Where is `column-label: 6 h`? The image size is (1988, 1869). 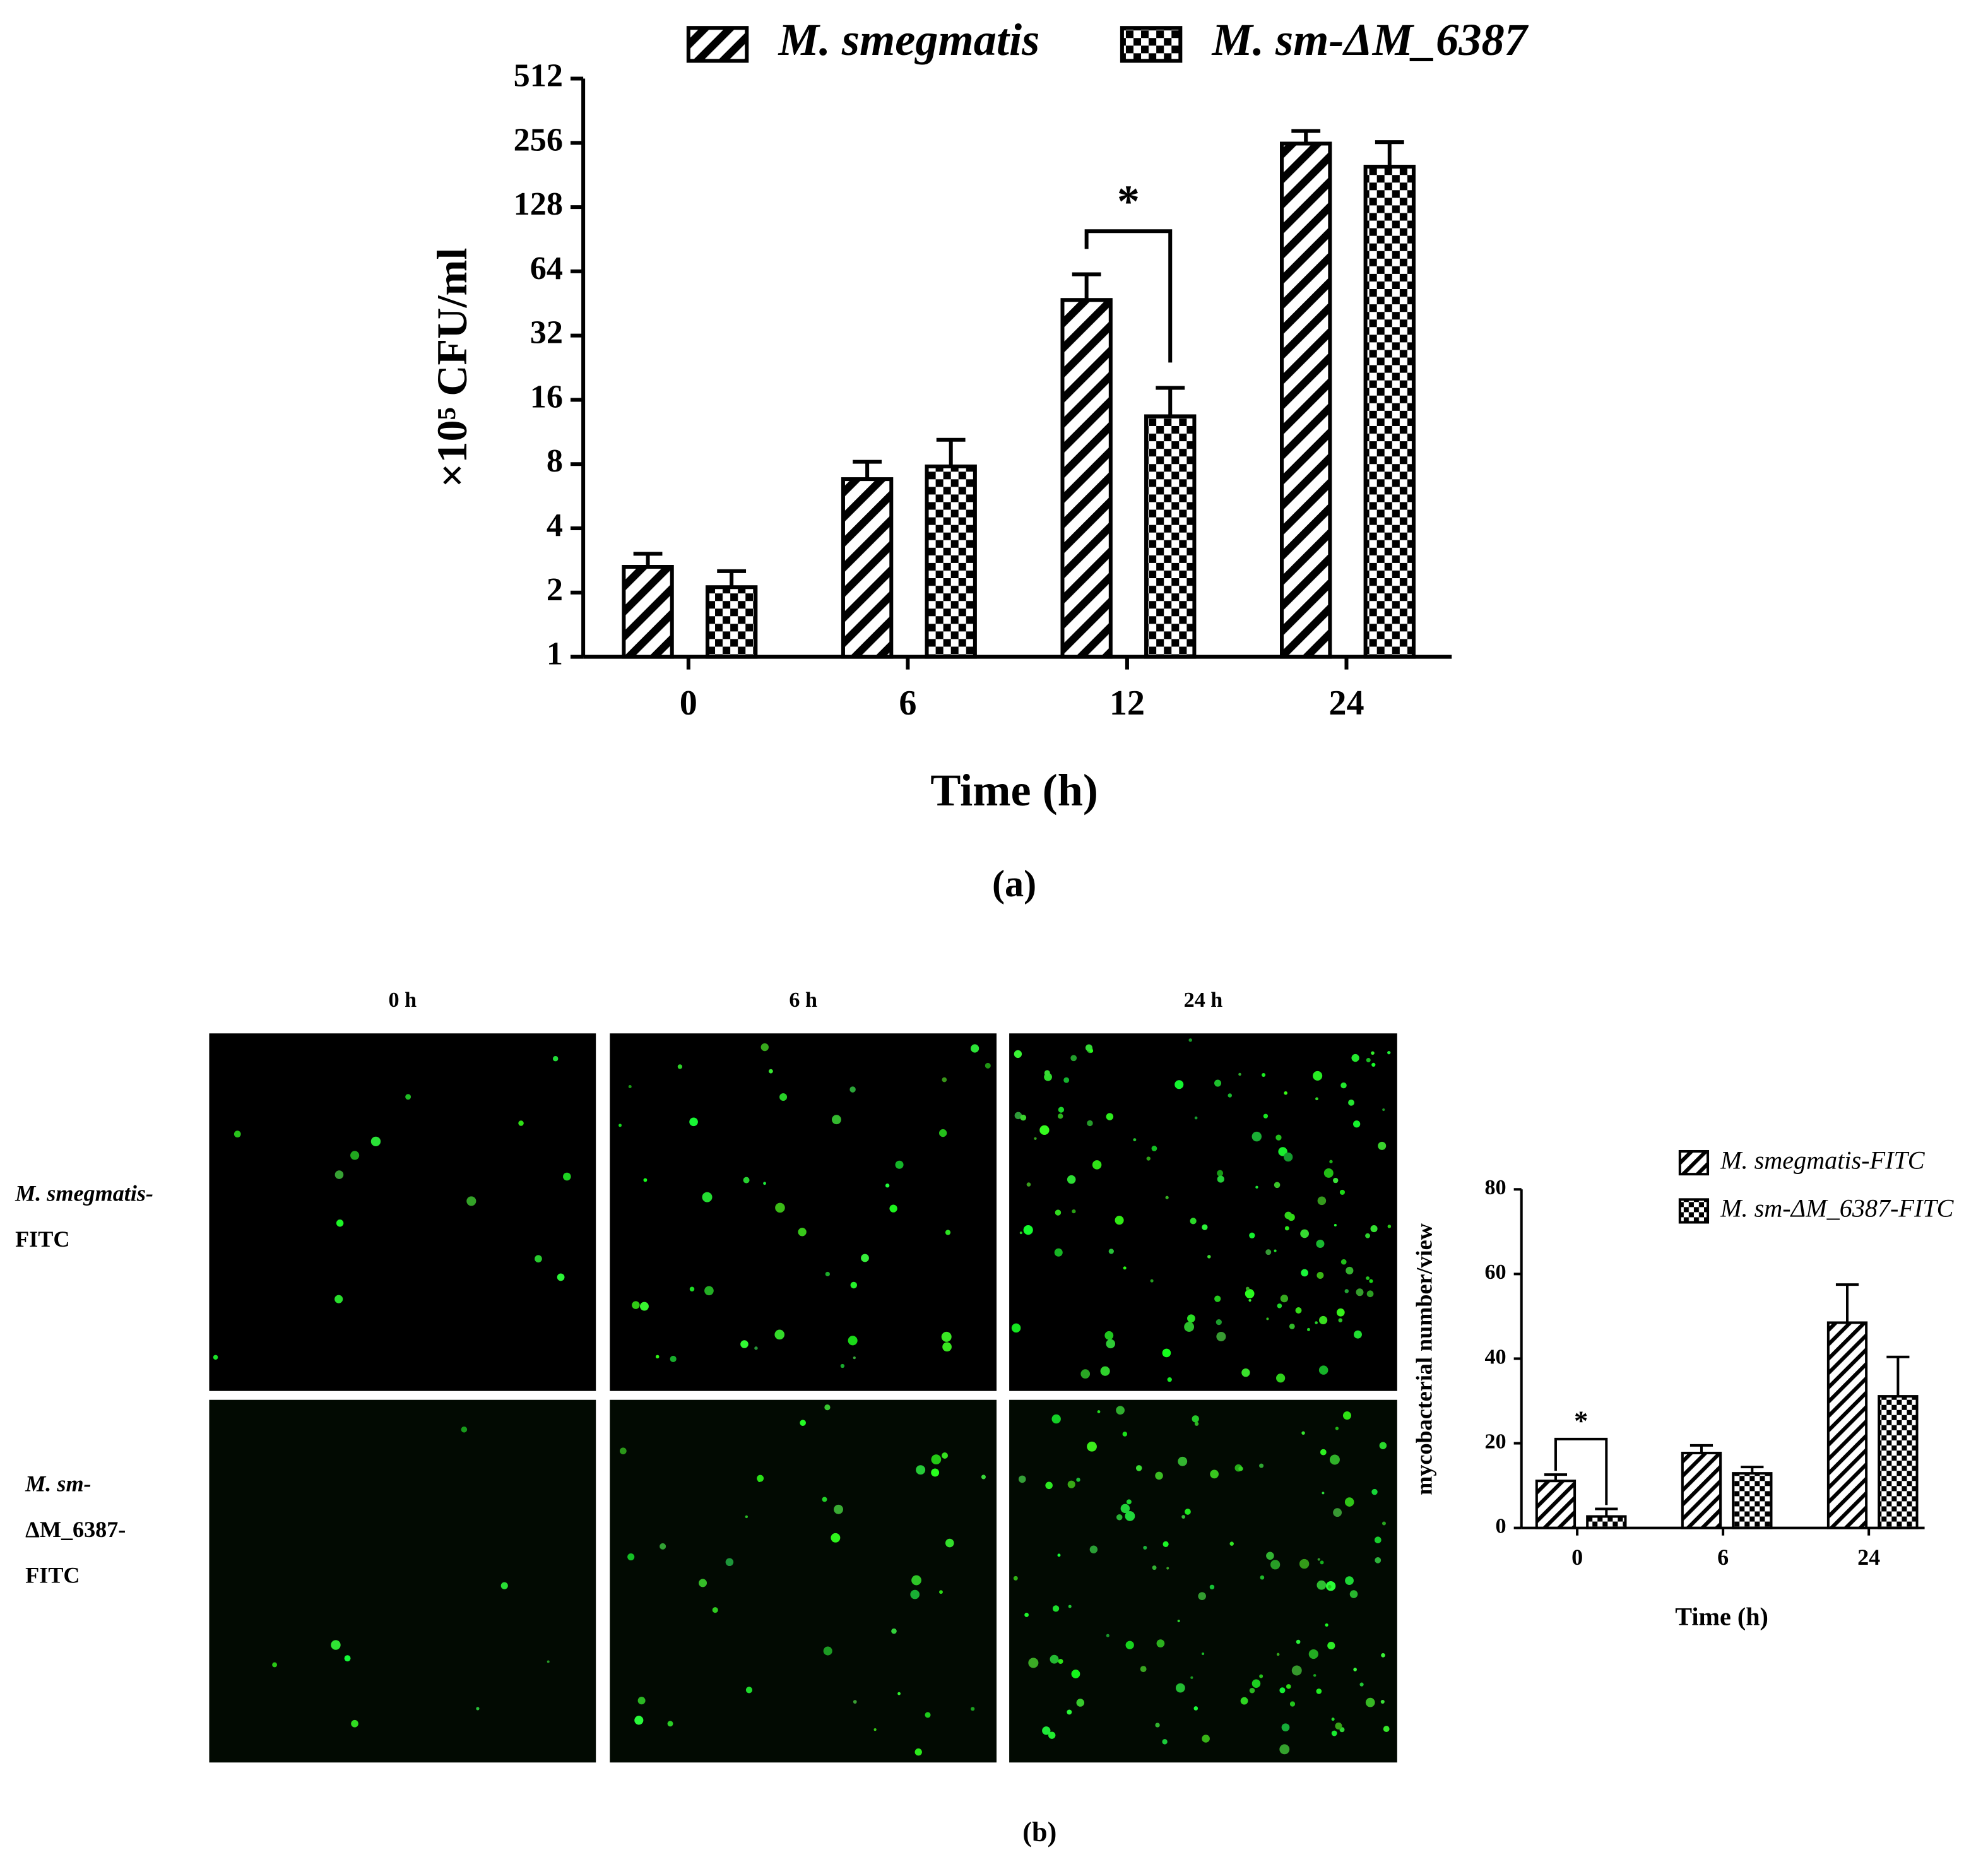 column-label: 6 h is located at coordinates (803, 1000).